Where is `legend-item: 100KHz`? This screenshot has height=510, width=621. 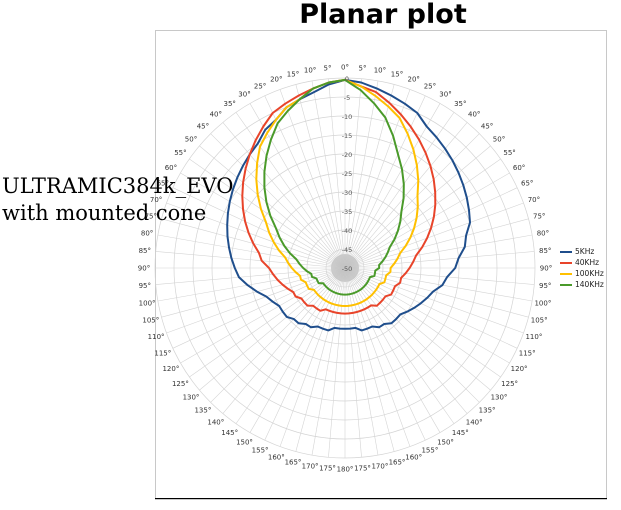 legend-item: 100KHz is located at coordinates (582, 273).